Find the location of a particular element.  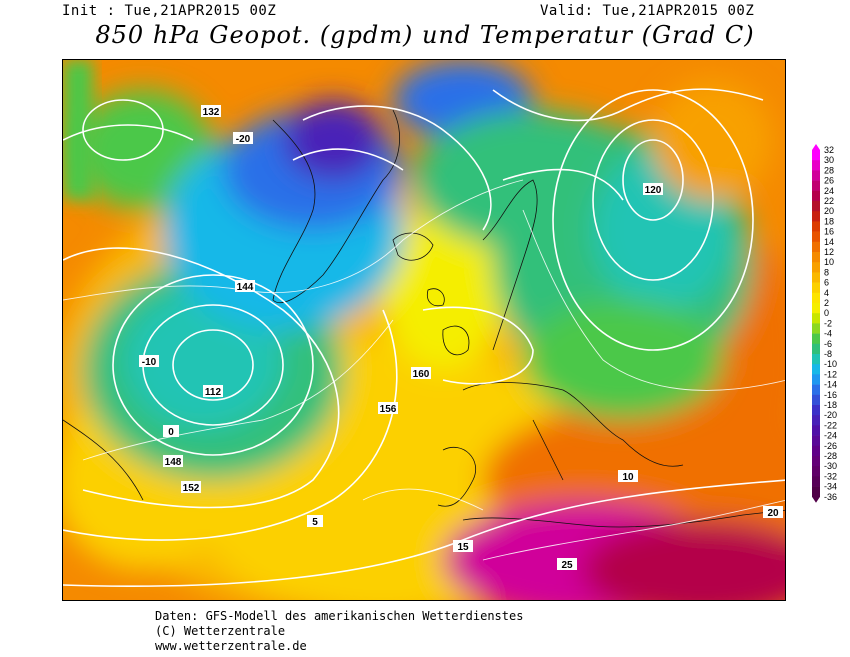

legend-tick-label: -4 is located at coordinates (828, 334).